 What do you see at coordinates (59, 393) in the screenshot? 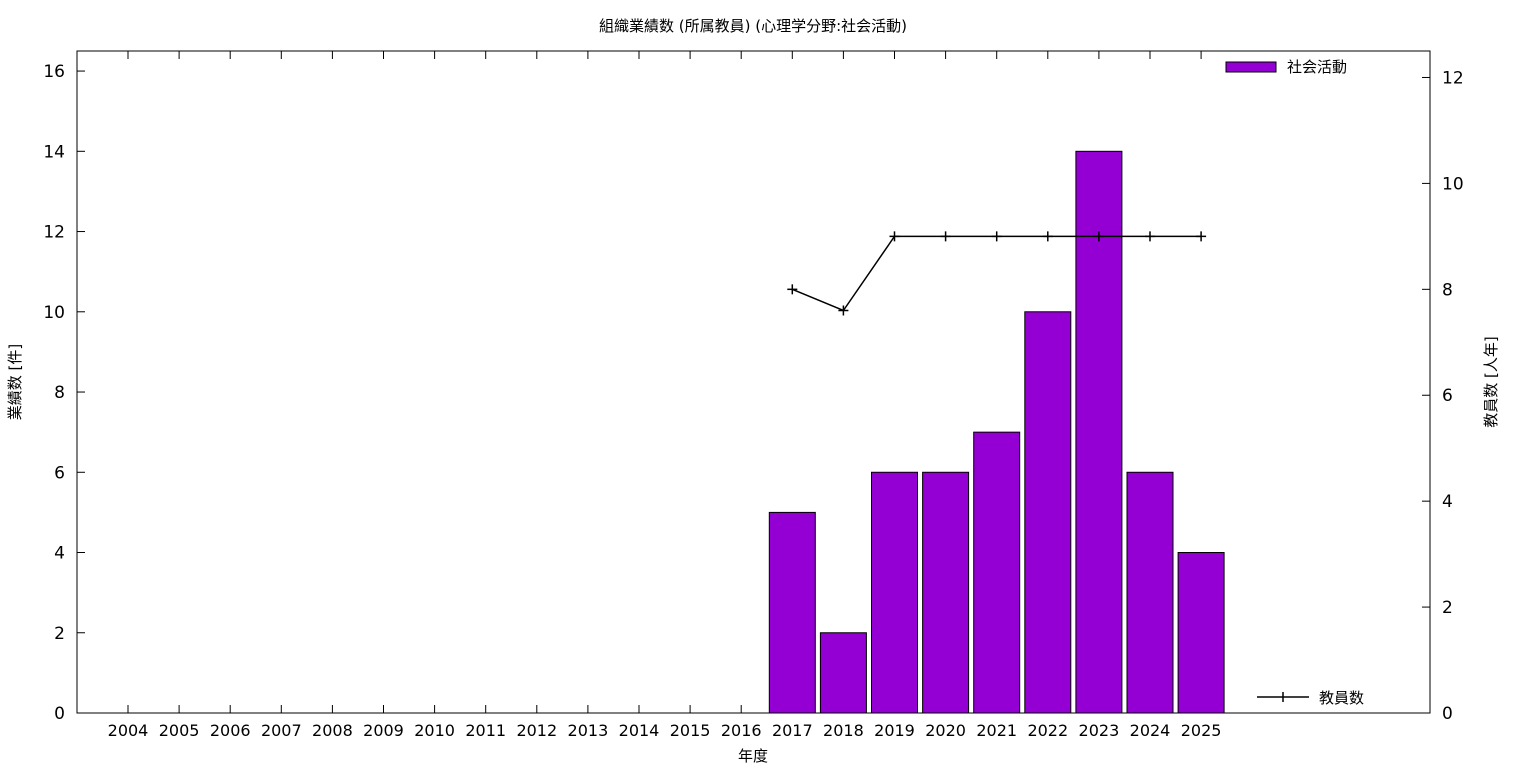
I see `y-tick-label: 8` at bounding box center [59, 393].